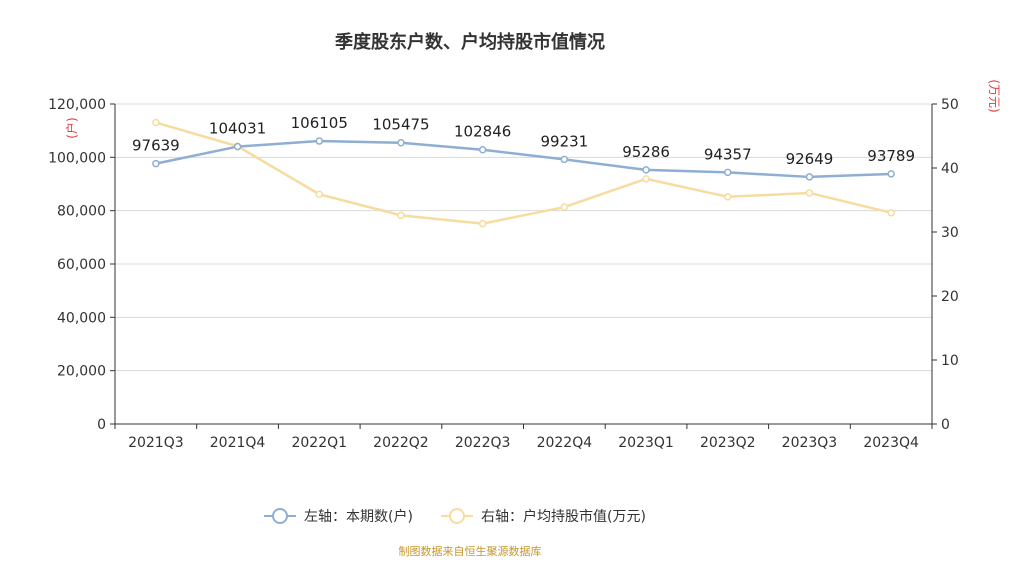 The width and height of the screenshot is (1019, 579). I want to click on x-axis-tick-label: 2021Q4, so click(238, 443).